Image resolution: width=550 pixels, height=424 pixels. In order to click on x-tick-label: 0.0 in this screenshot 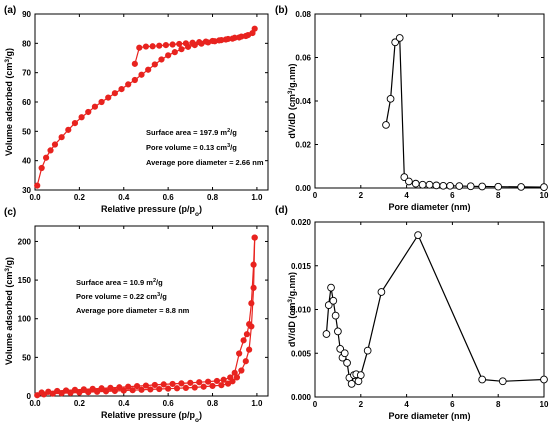, I will do `click(35, 197)`.